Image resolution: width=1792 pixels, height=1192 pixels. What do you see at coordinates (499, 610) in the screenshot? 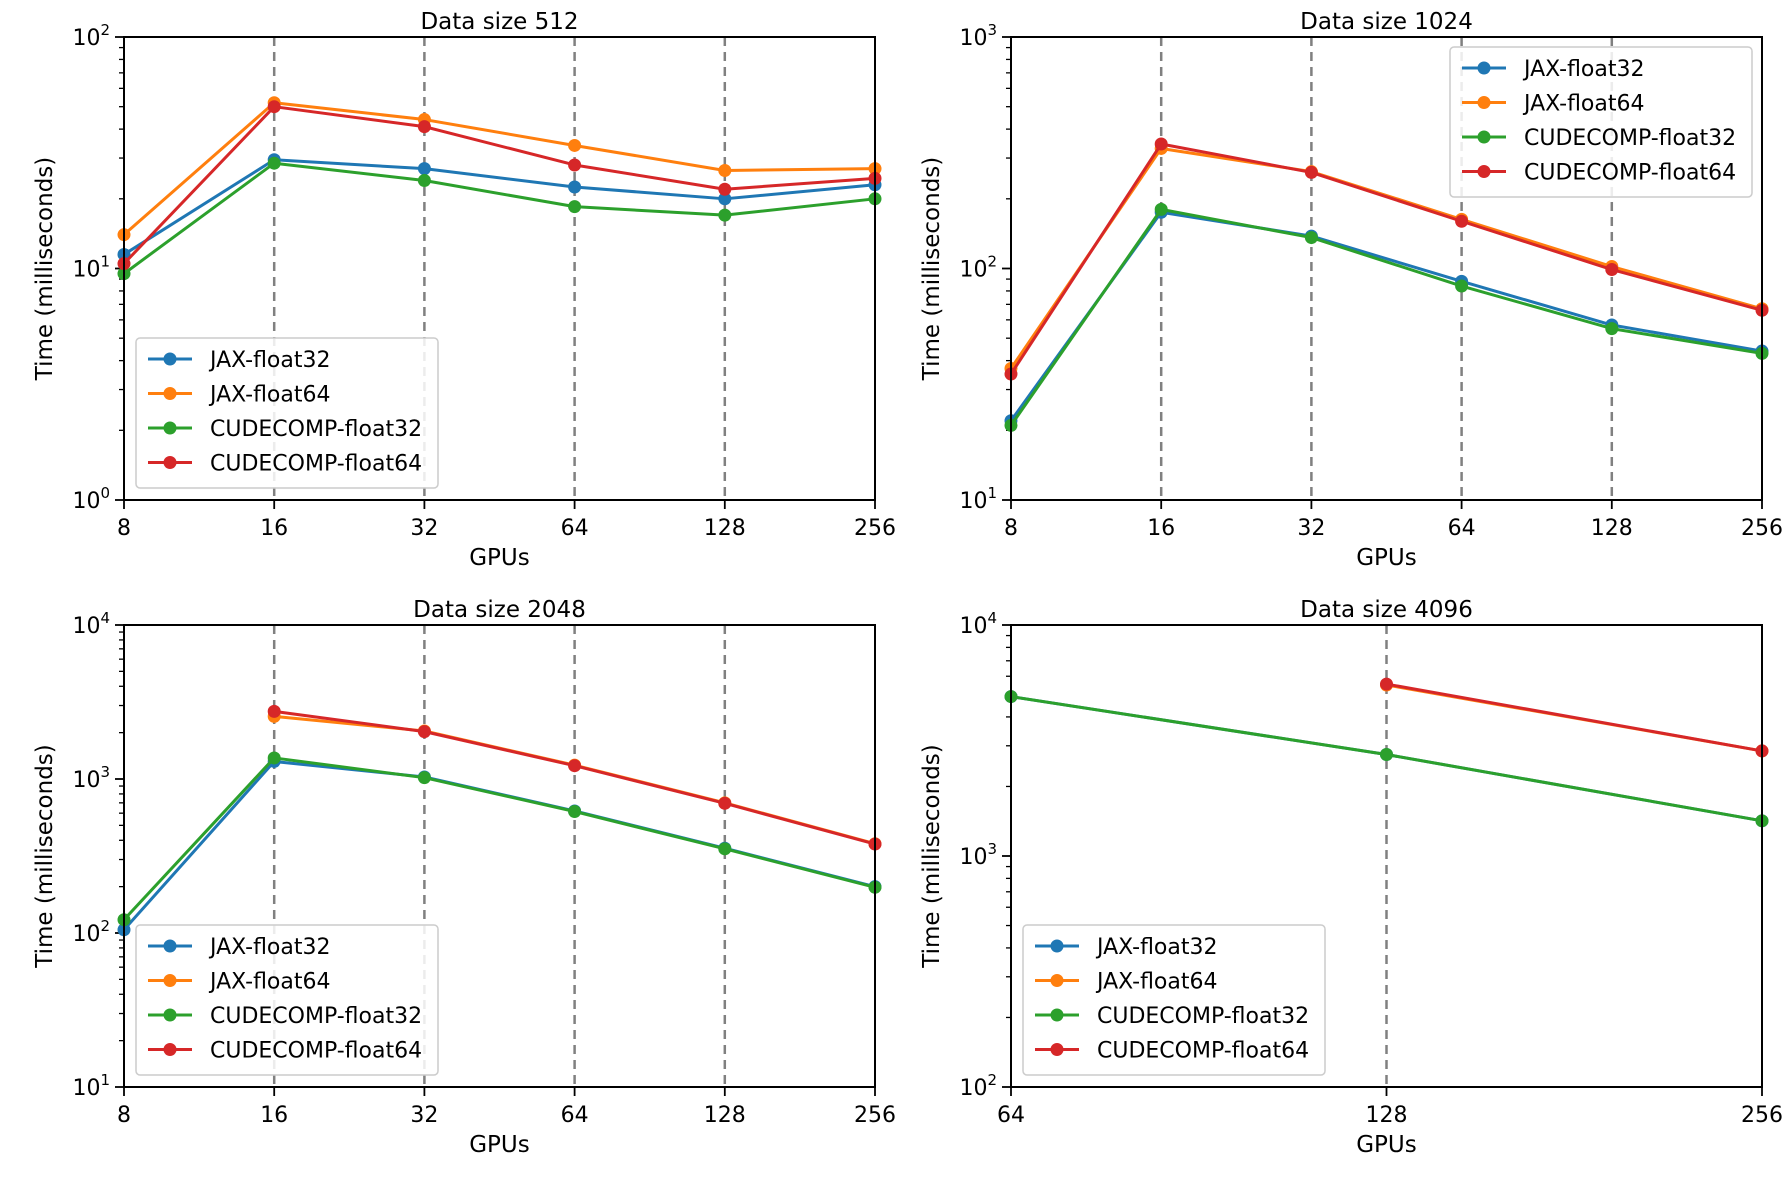
I see `chart-title: Data size 2048` at bounding box center [499, 610].